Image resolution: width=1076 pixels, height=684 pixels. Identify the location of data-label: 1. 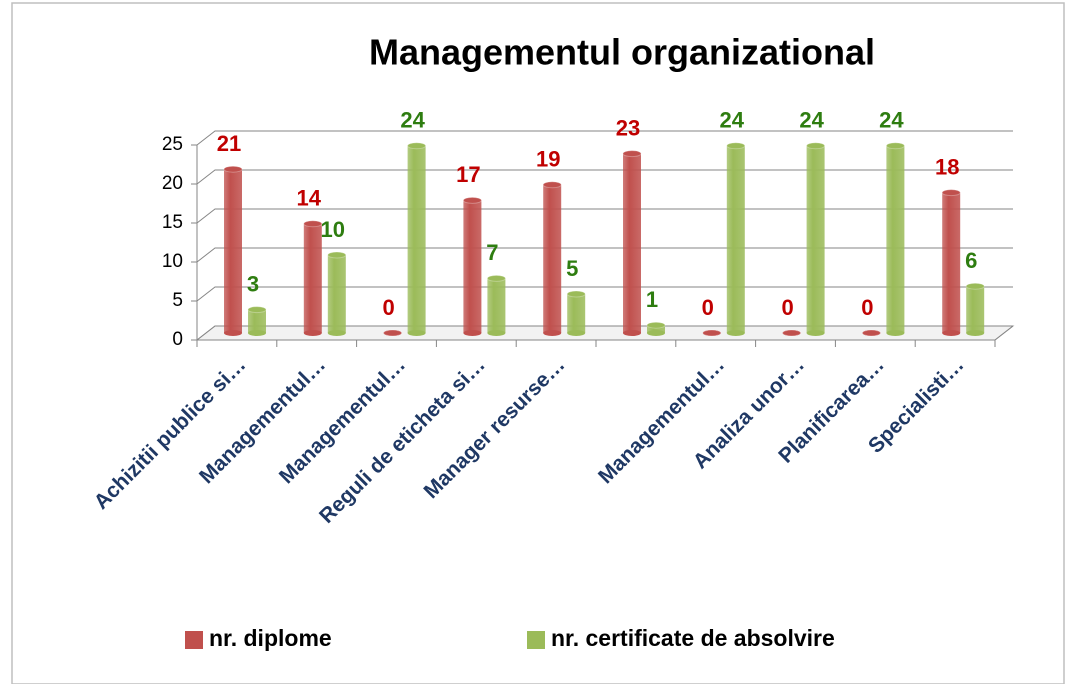
(652, 299).